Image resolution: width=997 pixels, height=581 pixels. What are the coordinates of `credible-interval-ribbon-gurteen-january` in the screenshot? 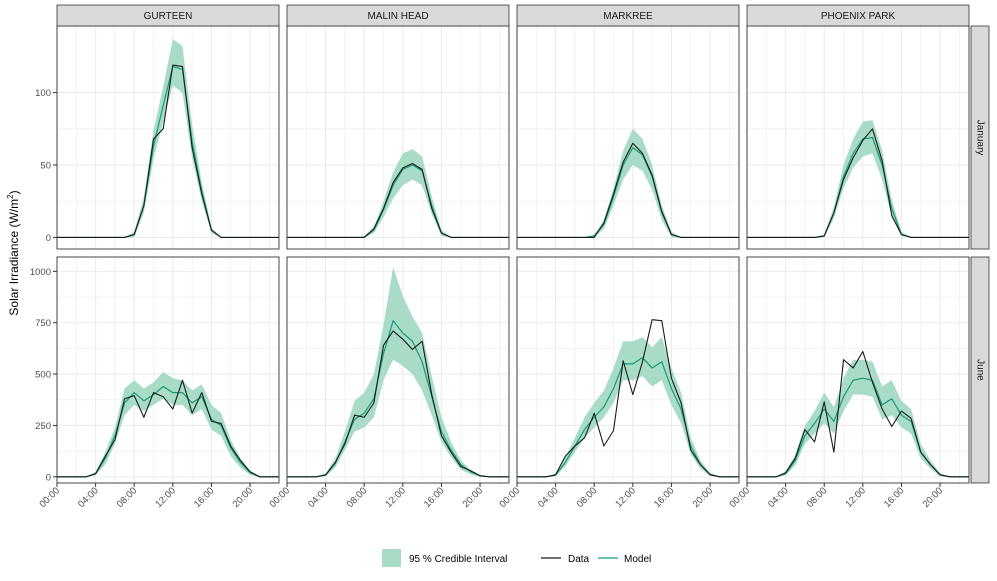 It's located at (168, 138).